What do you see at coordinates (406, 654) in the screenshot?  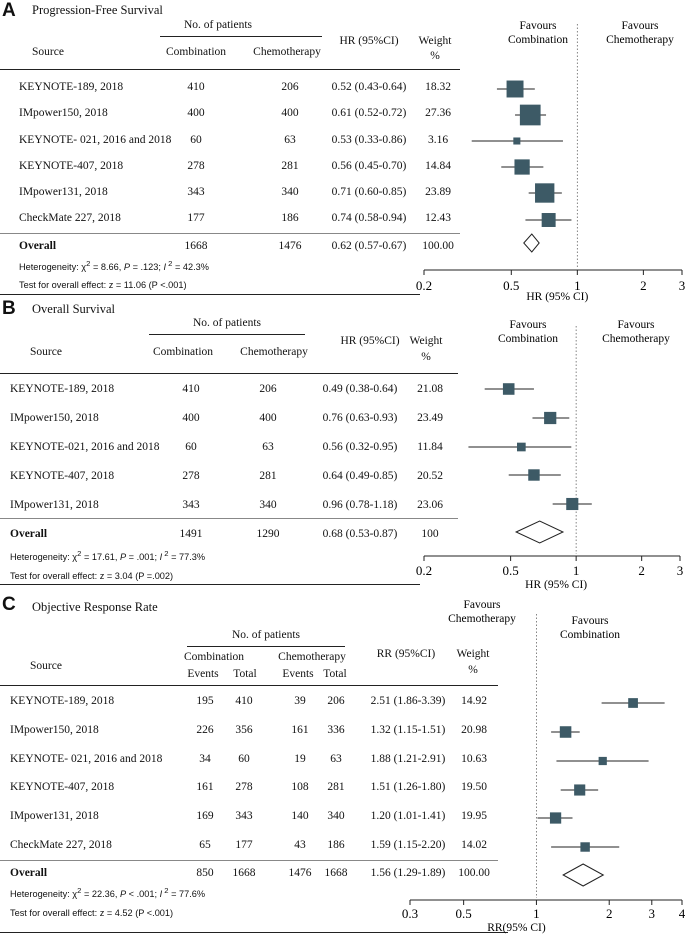 I see `effect-header: RR (95%CI)` at bounding box center [406, 654].